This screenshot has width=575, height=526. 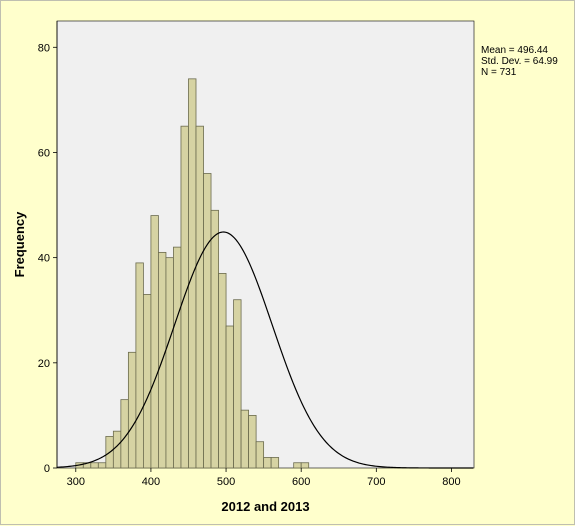 What do you see at coordinates (264, 478) in the screenshot?
I see `x-ticks-group: 300 400 500 600 700 800` at bounding box center [264, 478].